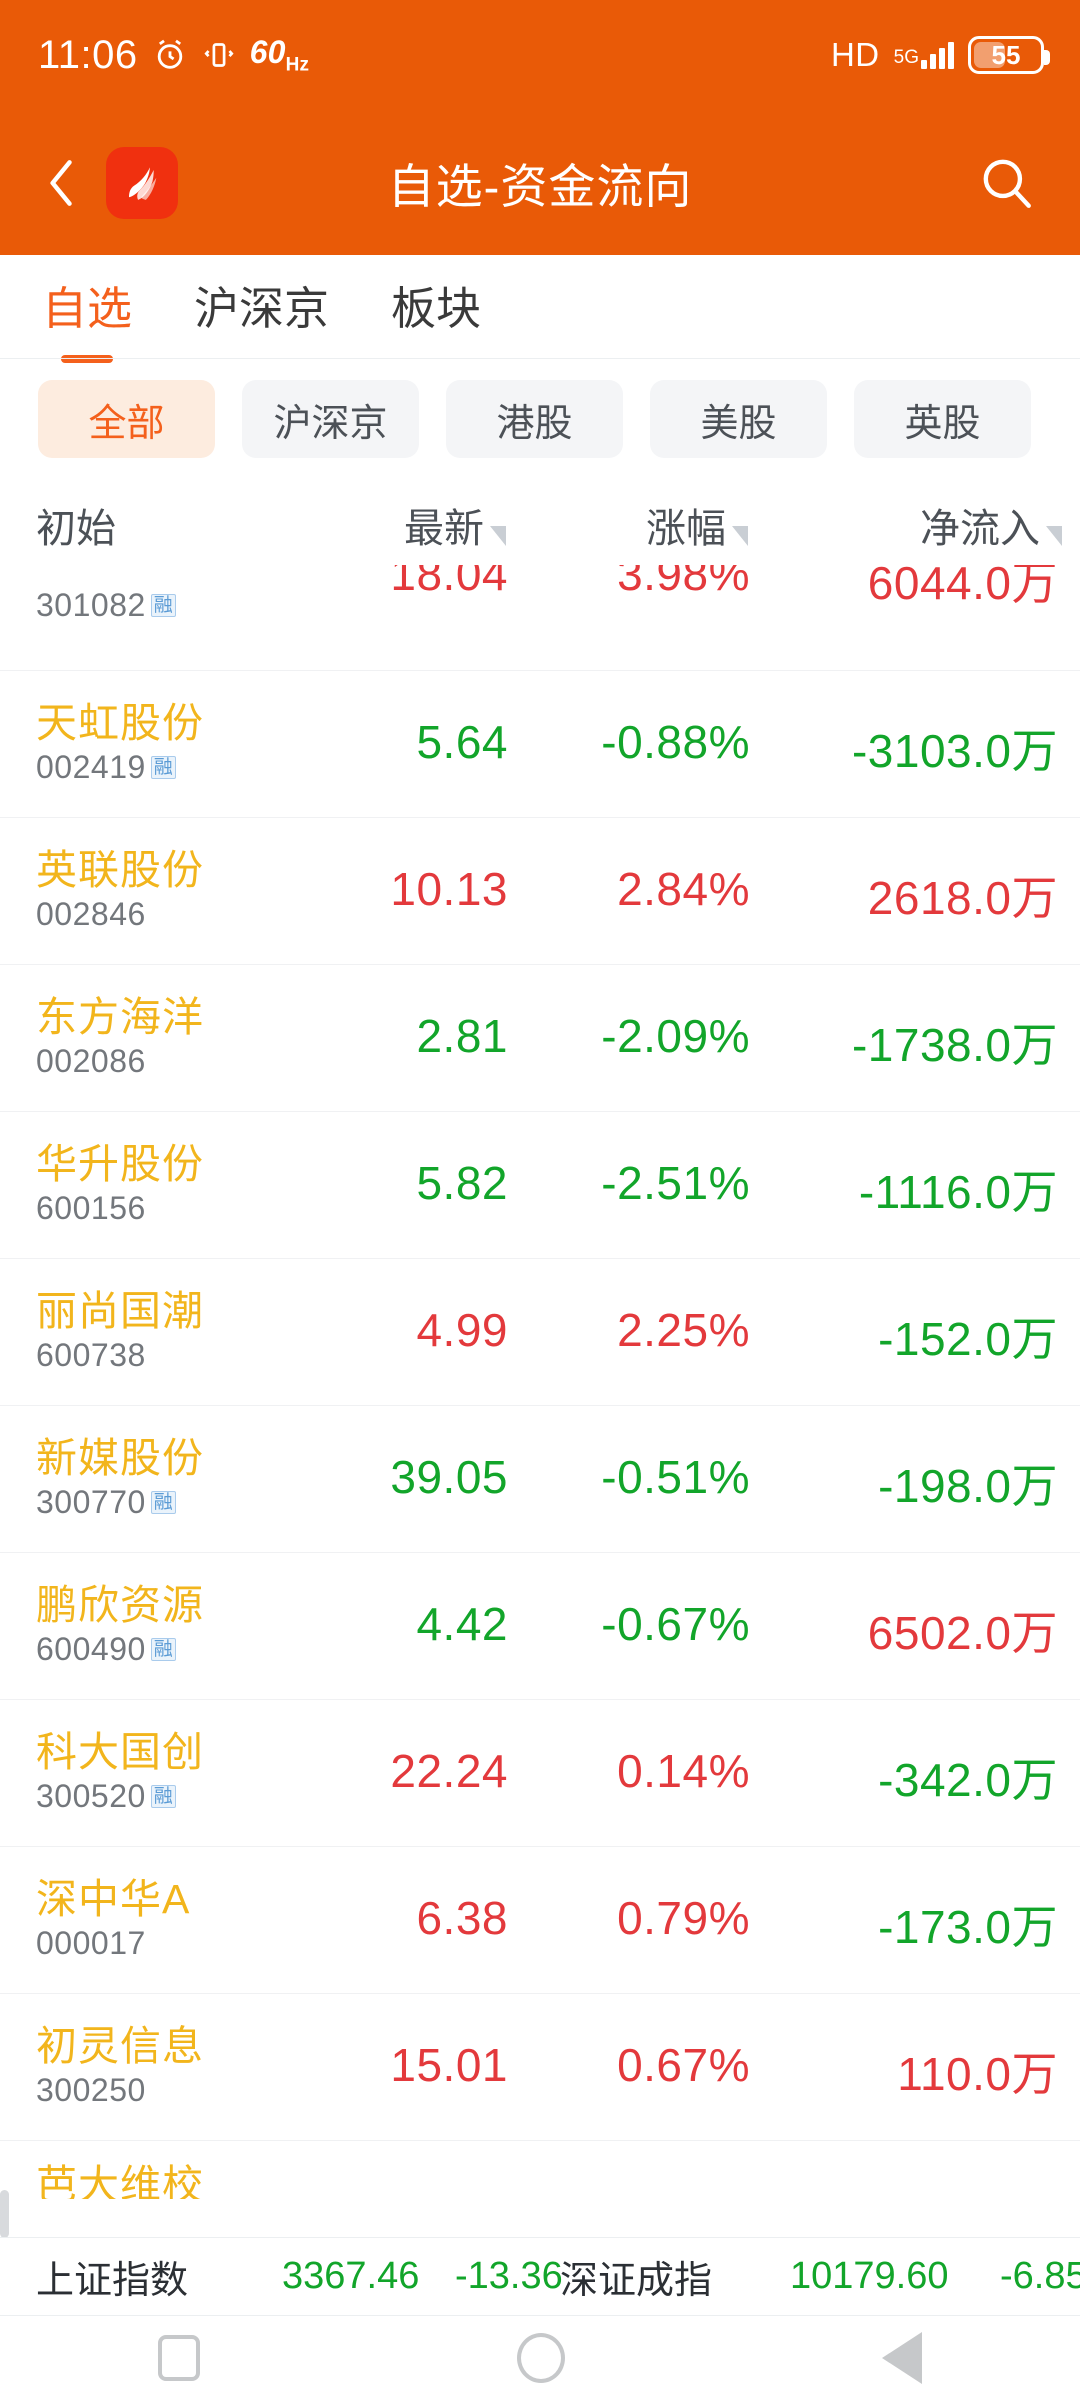 This screenshot has height=2400, width=1080. What do you see at coordinates (962, 1633) in the screenshot?
I see `stock-net-inflow: 6502.0万` at bounding box center [962, 1633].